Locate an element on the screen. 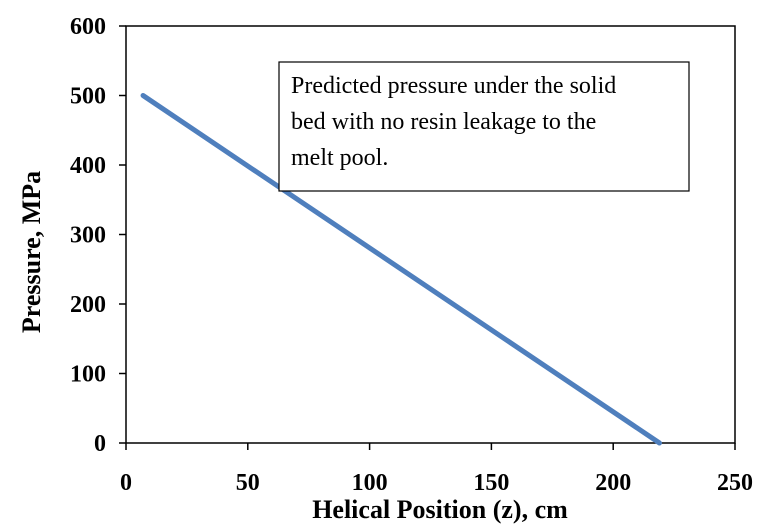  x-tick-label: 250 is located at coordinates (735, 483).